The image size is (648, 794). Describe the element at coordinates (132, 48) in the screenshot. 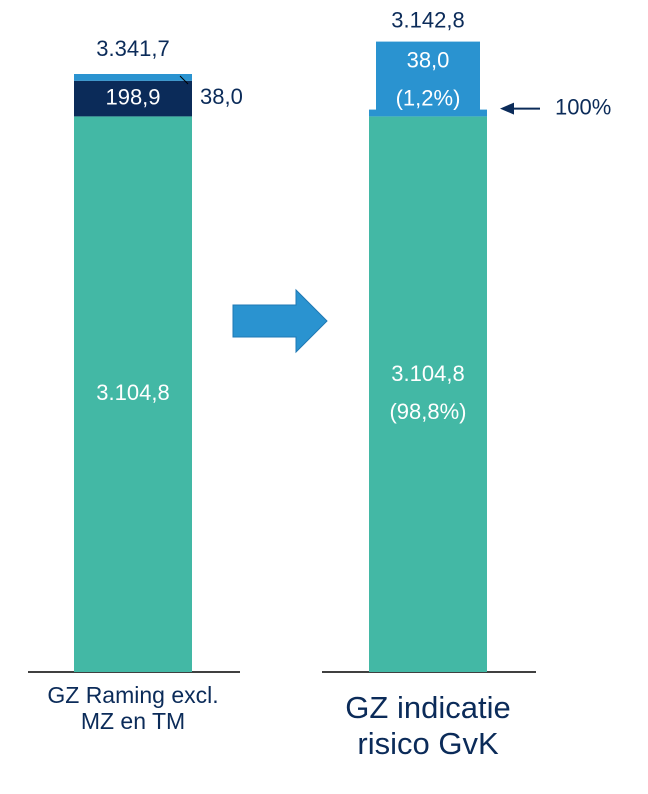

I see `total-label: 3.341,7` at that location.